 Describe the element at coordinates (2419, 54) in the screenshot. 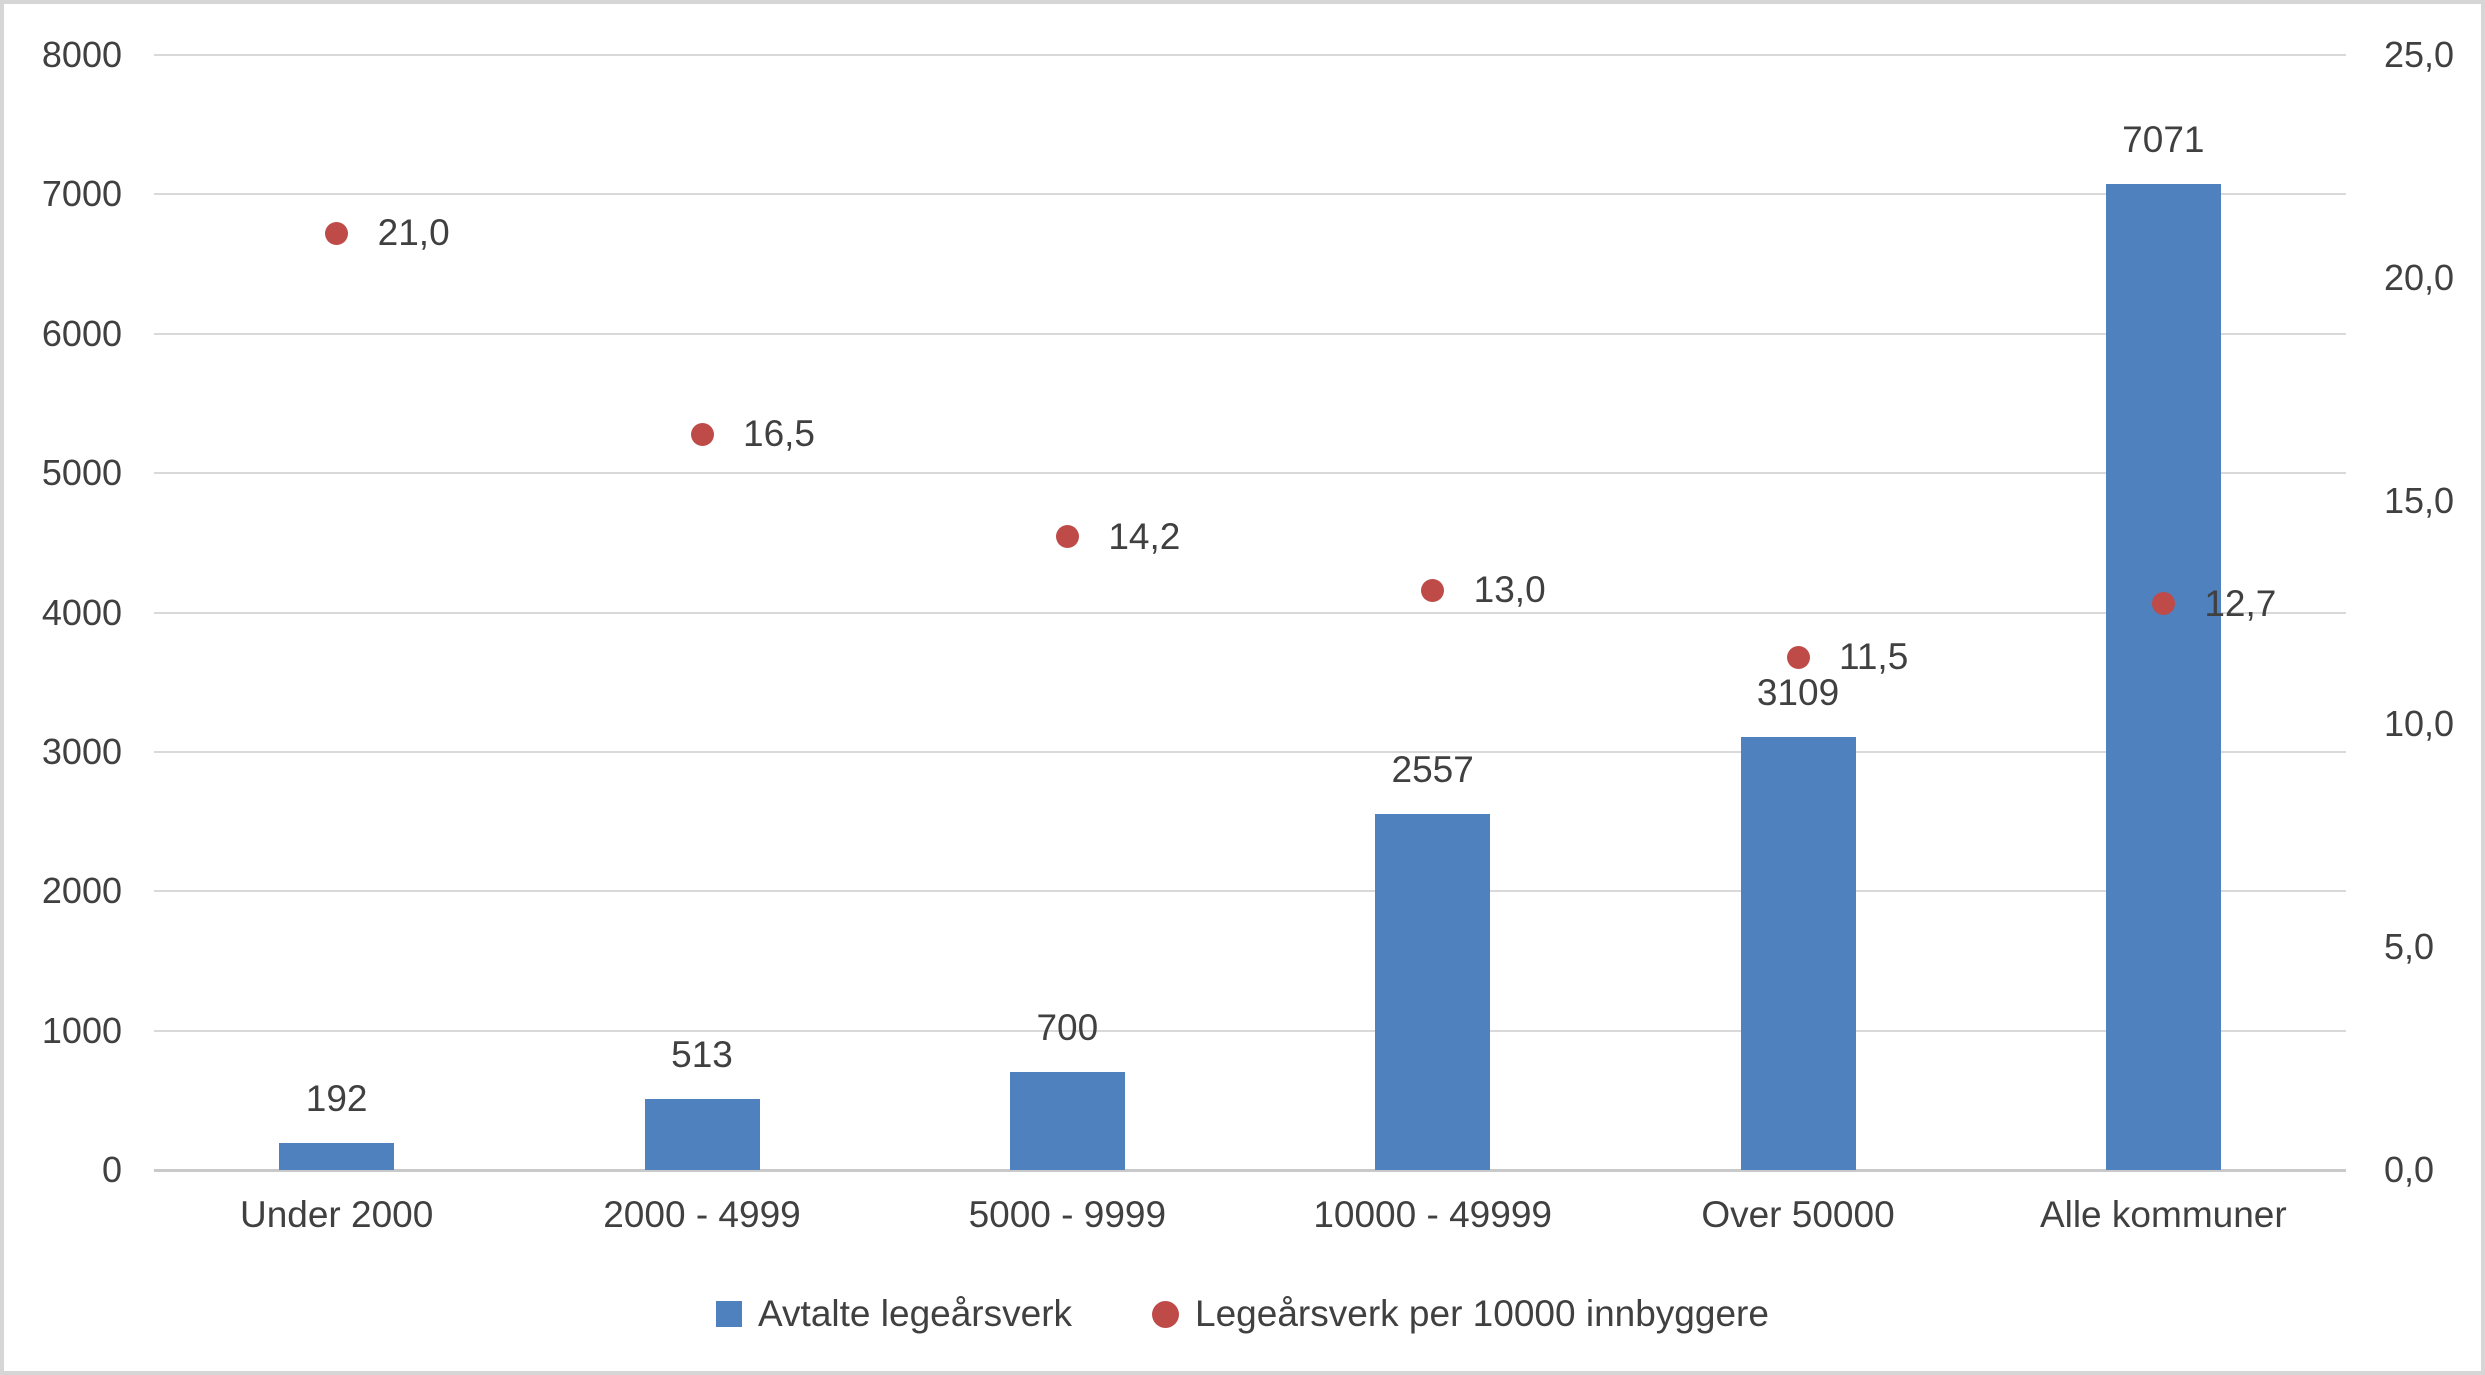

I see `right-axis-tick-label: 25,0` at that location.